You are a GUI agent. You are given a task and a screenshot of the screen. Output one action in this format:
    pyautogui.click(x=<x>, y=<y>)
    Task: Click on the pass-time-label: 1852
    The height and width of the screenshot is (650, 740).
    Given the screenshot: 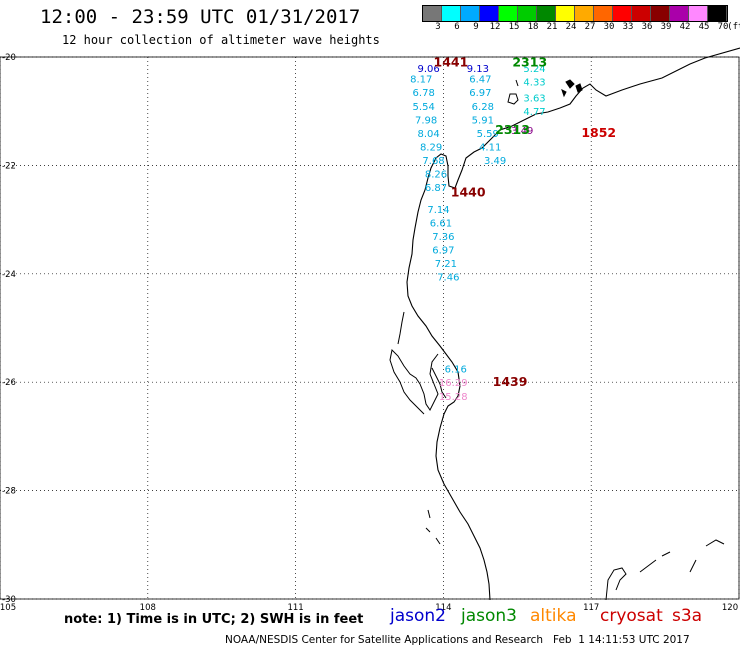 What is the action you would take?
    pyautogui.click(x=598, y=132)
    